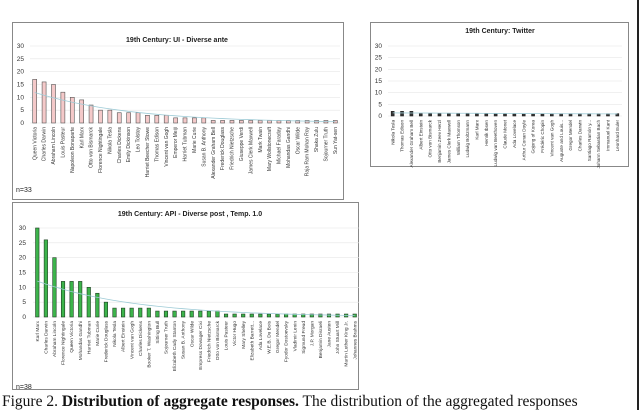 This screenshot has height=411, width=640. Describe the element at coordinates (177, 40) in the screenshot. I see `chart-title: 19th Century: UI - Diverse ante` at that location.